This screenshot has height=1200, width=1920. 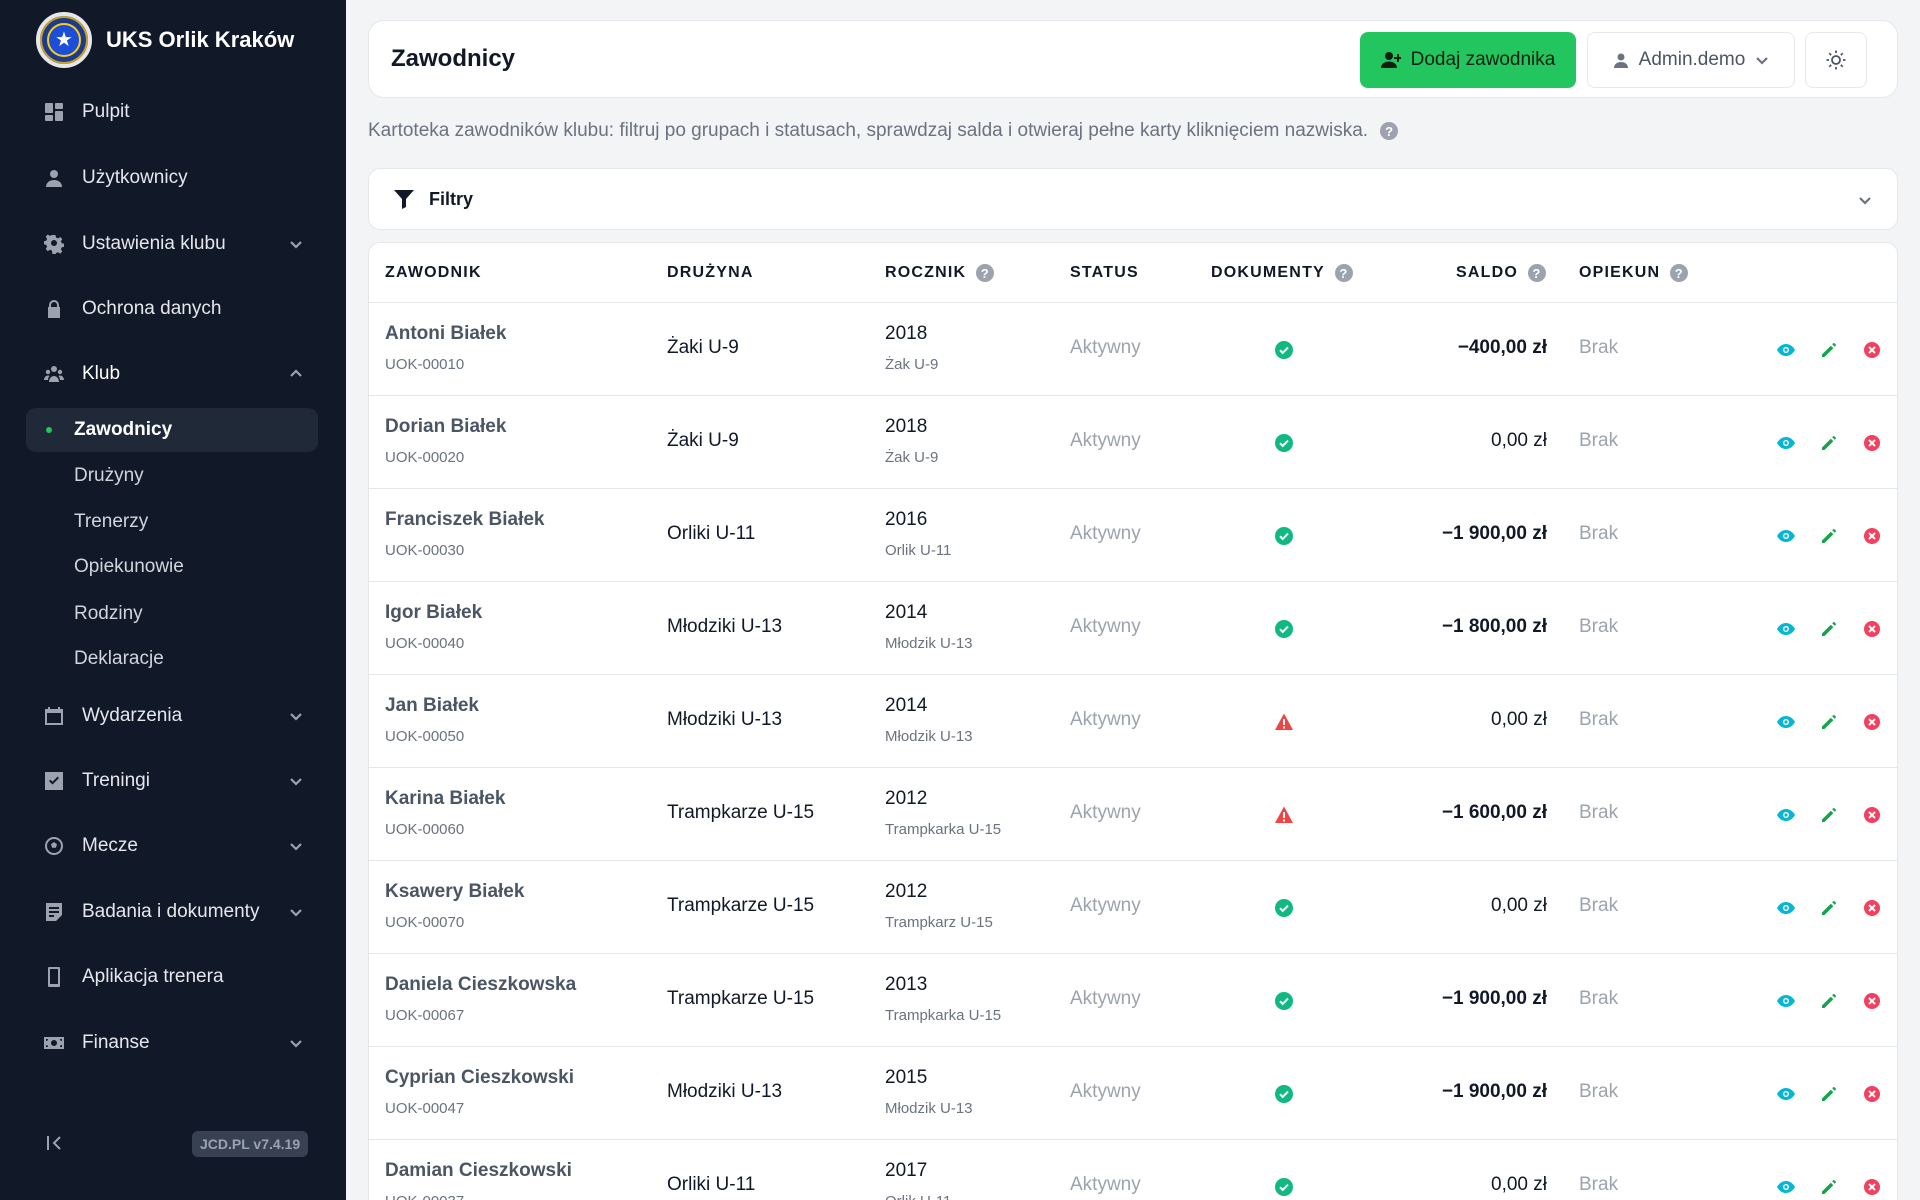 What do you see at coordinates (296, 912) in the screenshot?
I see `chevron-down-icon` at bounding box center [296, 912].